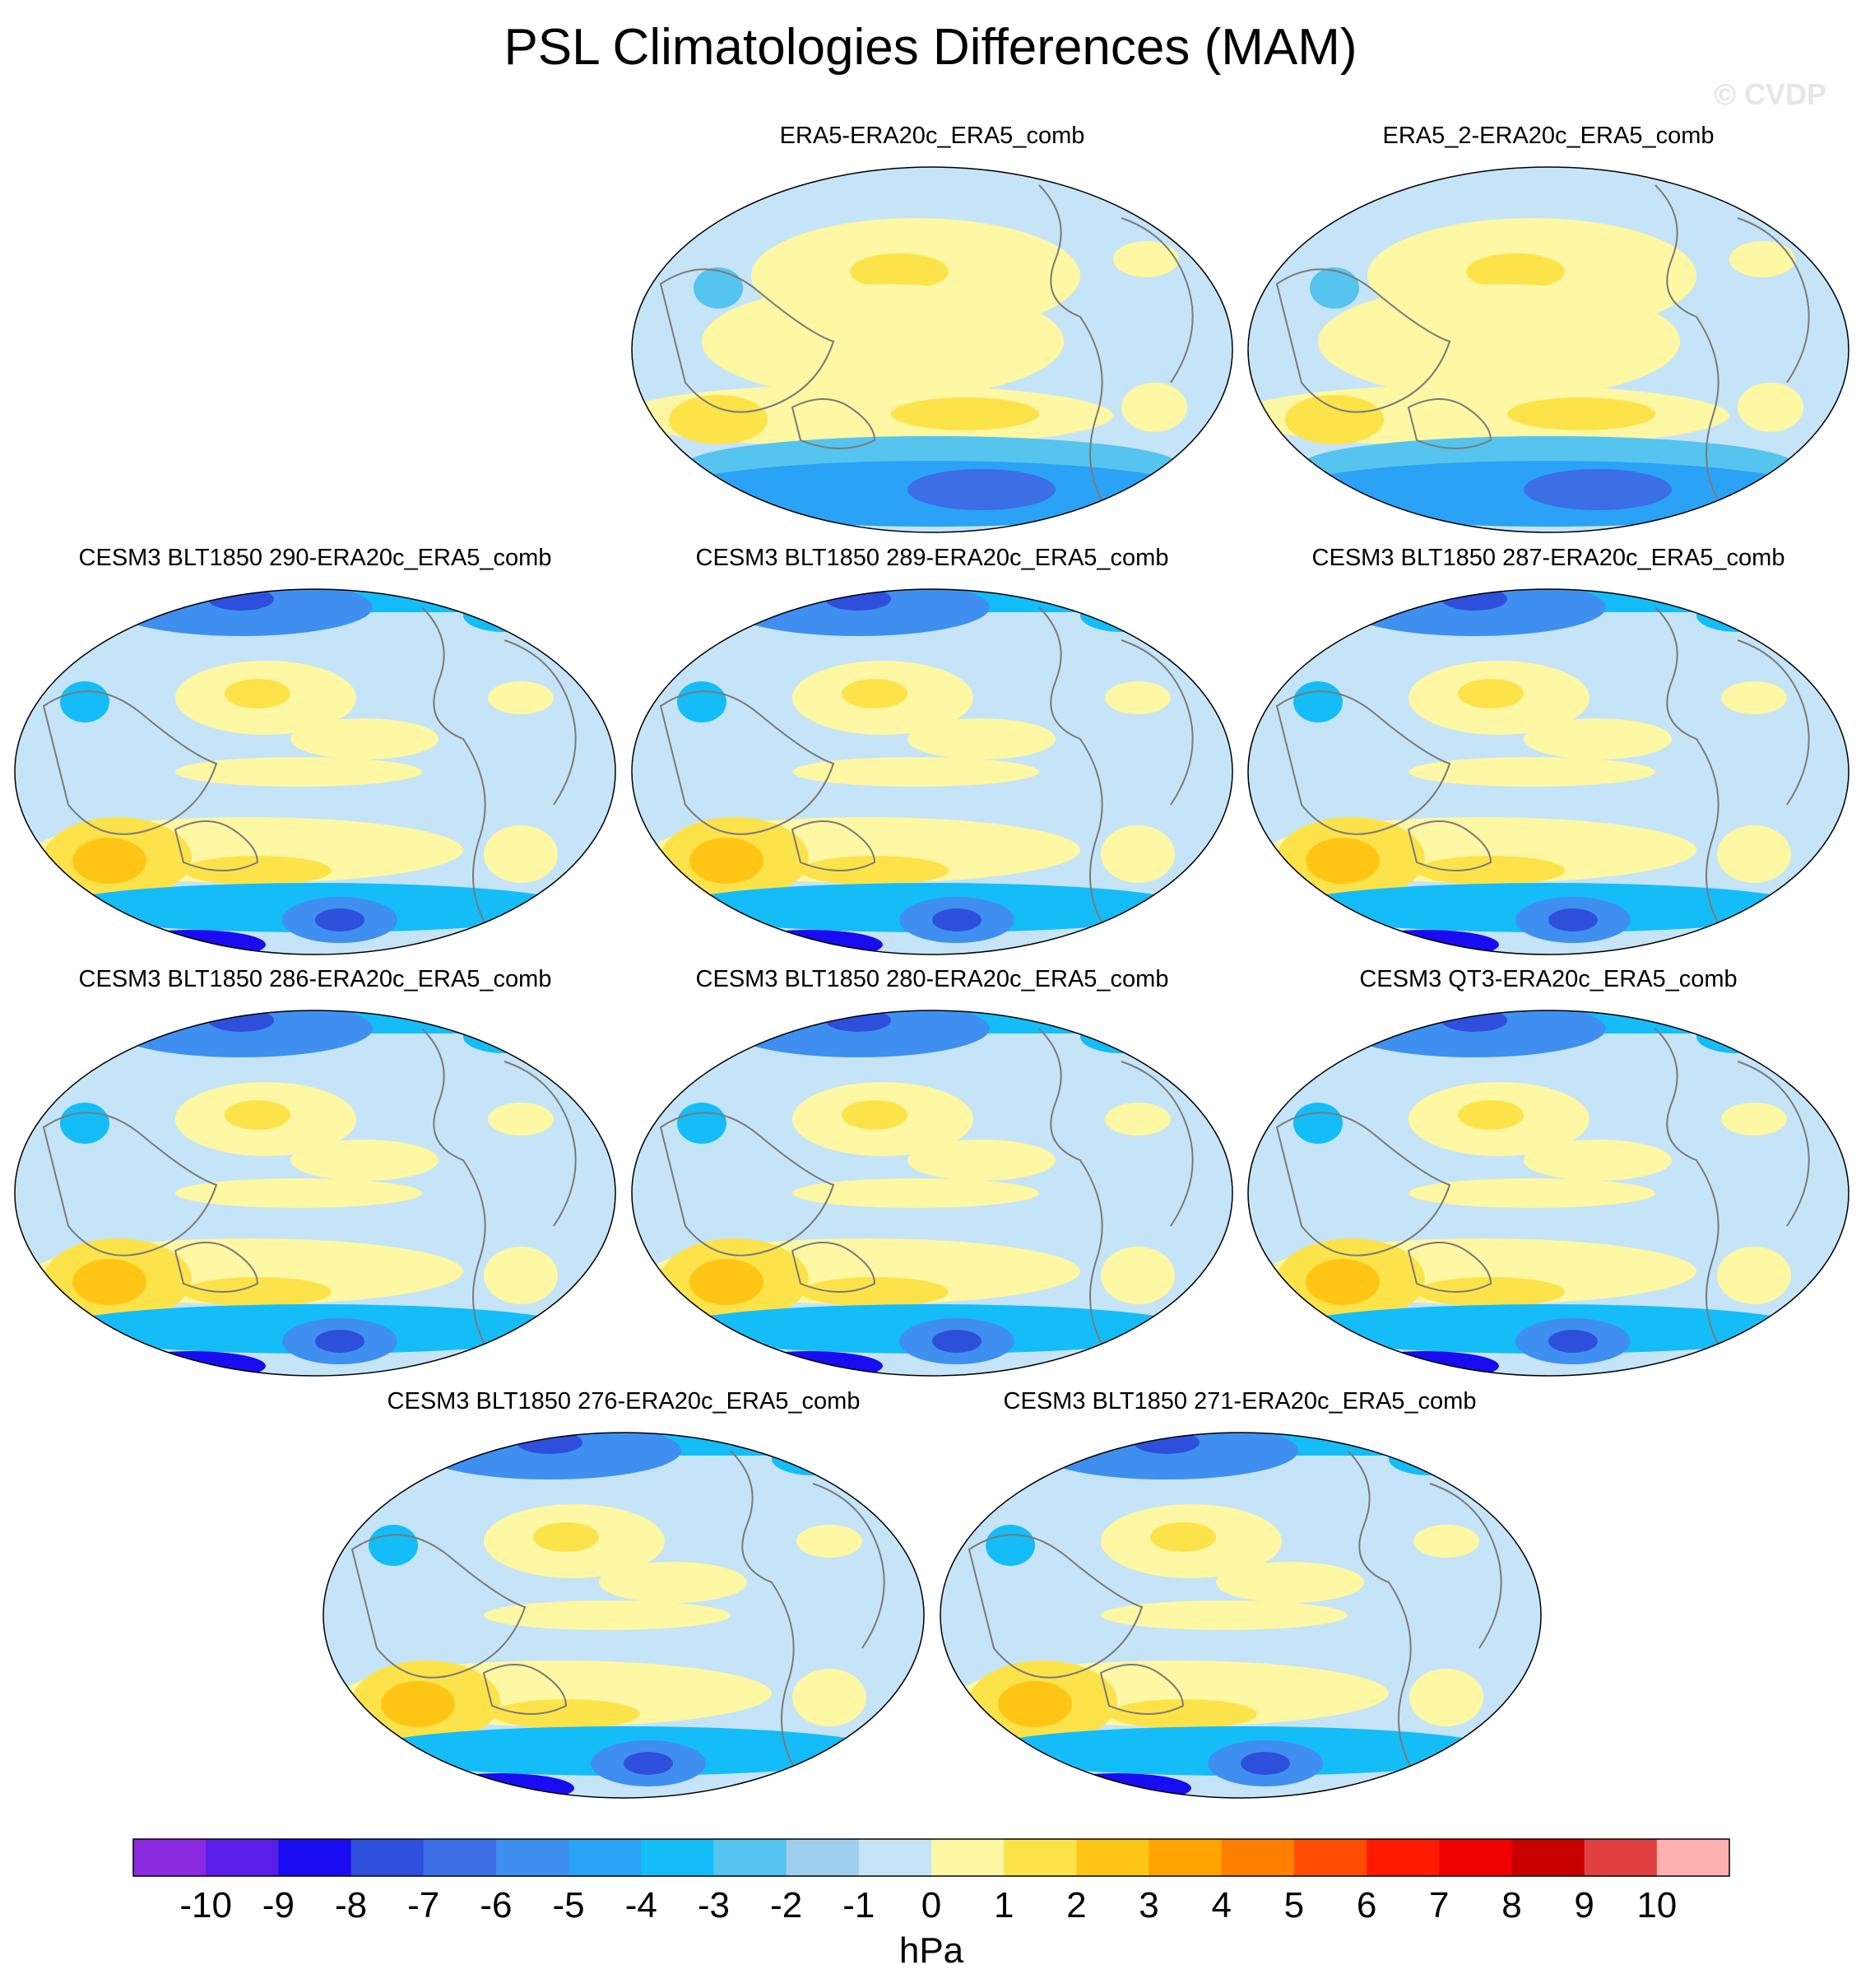 The width and height of the screenshot is (1861, 1988). Describe the element at coordinates (1548, 558) in the screenshot. I see `panel-title: CESM3 BLT1850 287-ERA20c_ERA5_comb` at that location.